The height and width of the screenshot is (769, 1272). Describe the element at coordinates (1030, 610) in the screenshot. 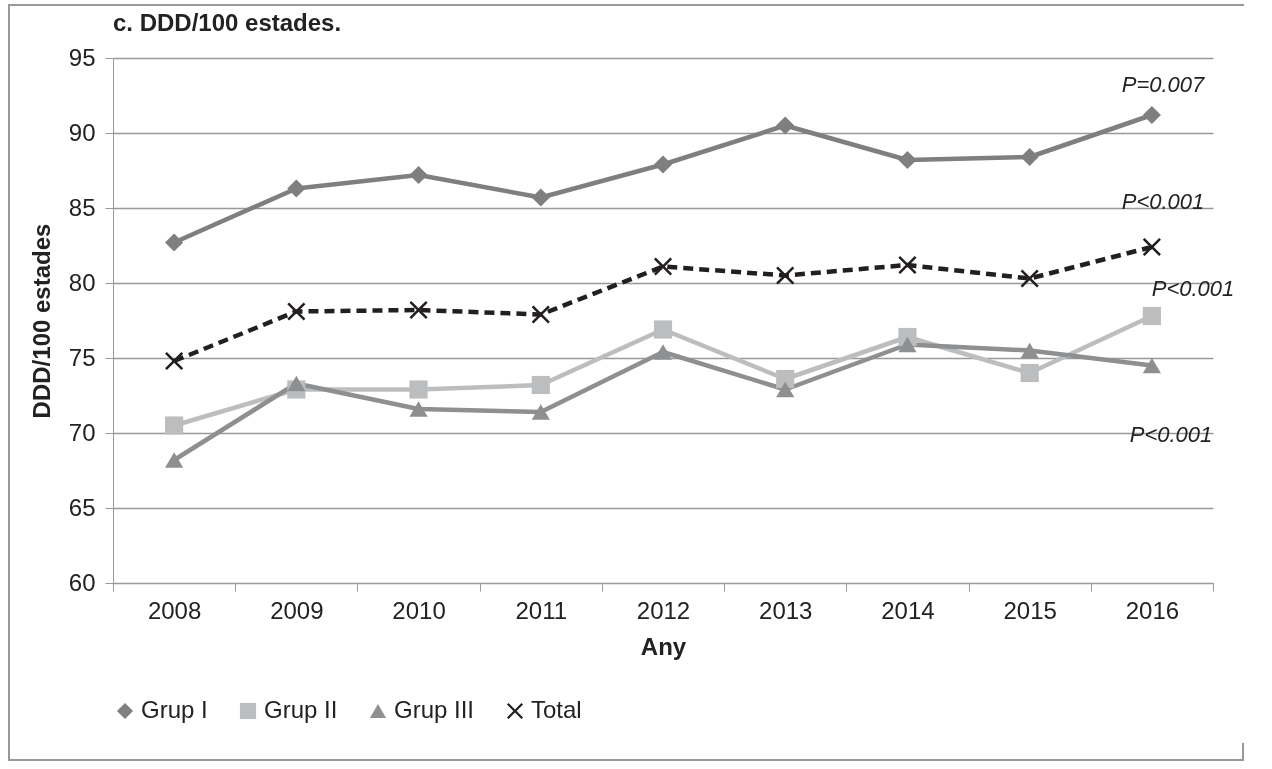

I see `x-tick-label: 2015` at that location.